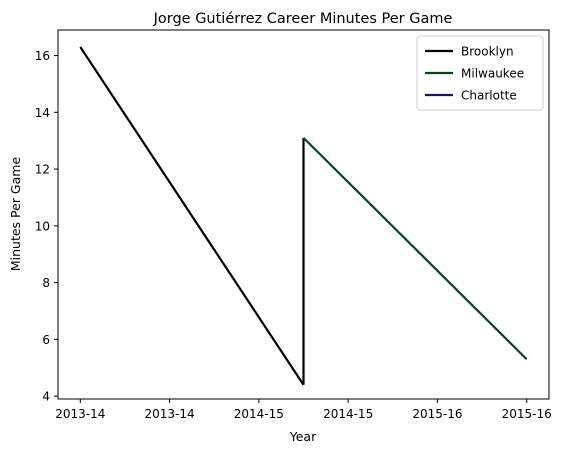  Describe the element at coordinates (42, 113) in the screenshot. I see `y-tick-label: 14` at that location.